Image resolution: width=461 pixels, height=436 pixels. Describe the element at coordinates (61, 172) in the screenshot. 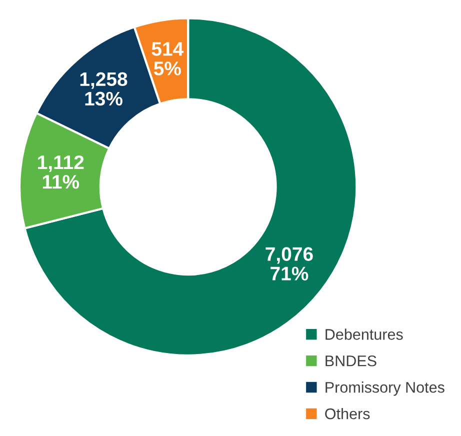

I see `data-label: 1,112 11%` at that location.